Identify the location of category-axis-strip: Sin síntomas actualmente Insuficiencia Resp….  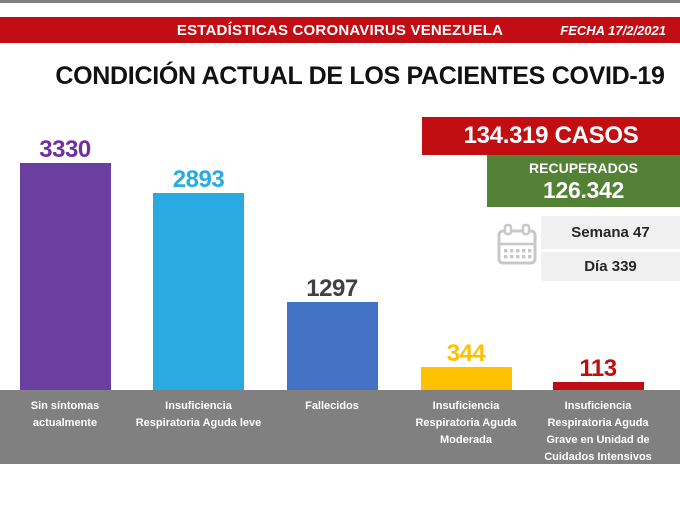
(340, 427).